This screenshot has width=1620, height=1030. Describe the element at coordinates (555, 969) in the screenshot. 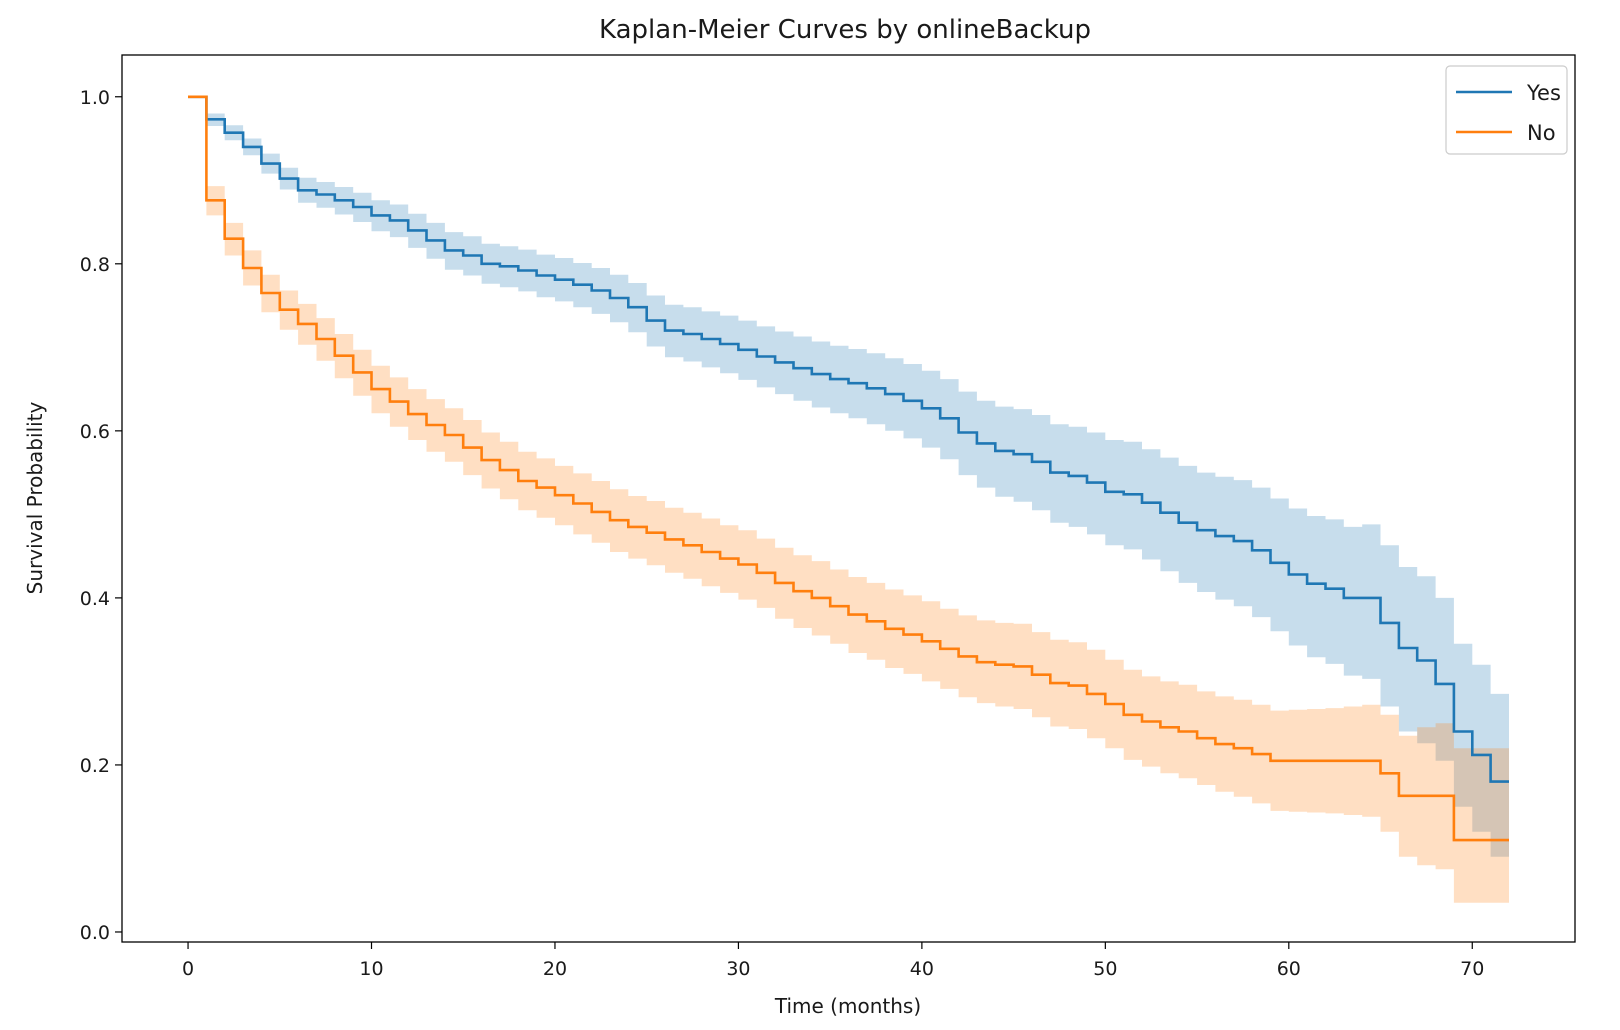

I see `x-tick-label: 20` at that location.